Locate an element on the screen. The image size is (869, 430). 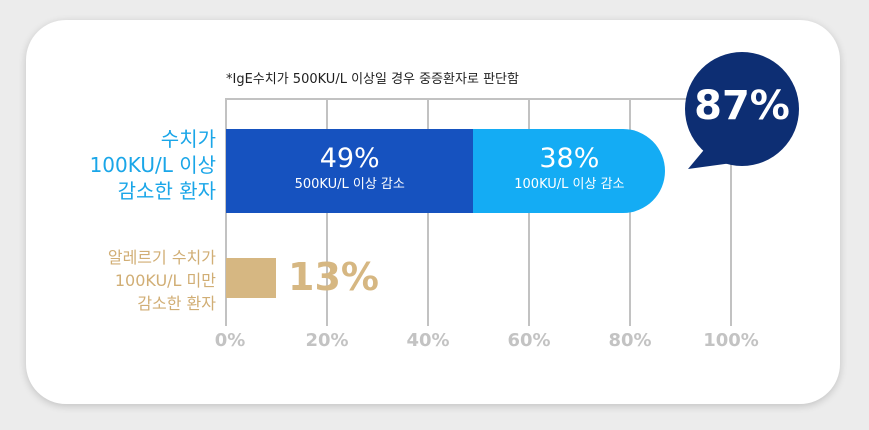
row-label-line: 알레르기 수치가 is located at coordinates (161, 257).